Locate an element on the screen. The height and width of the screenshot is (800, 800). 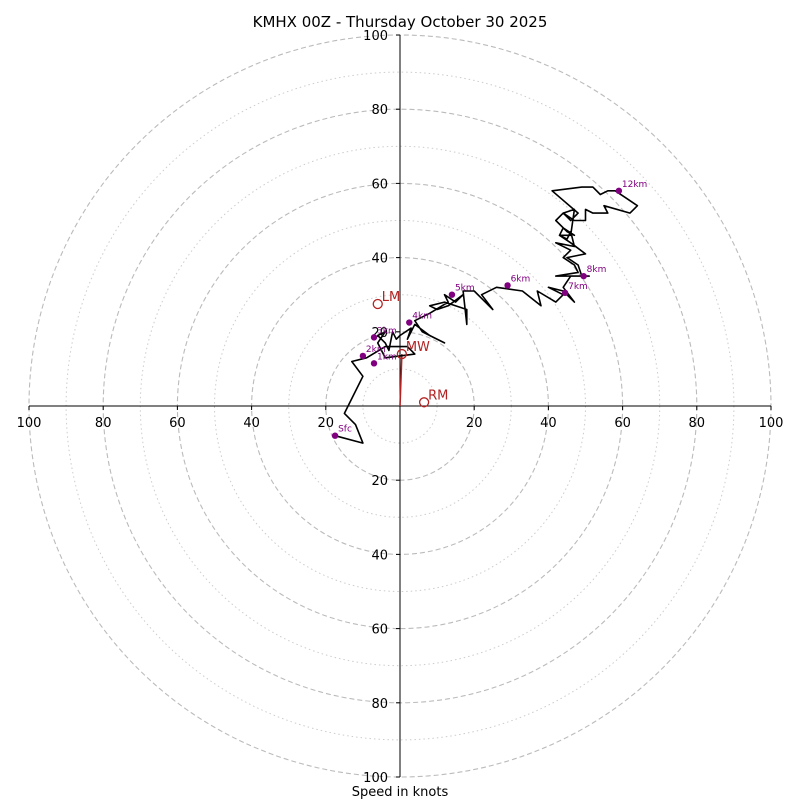
height-marker-label: Sfc is located at coordinates (345, 430).